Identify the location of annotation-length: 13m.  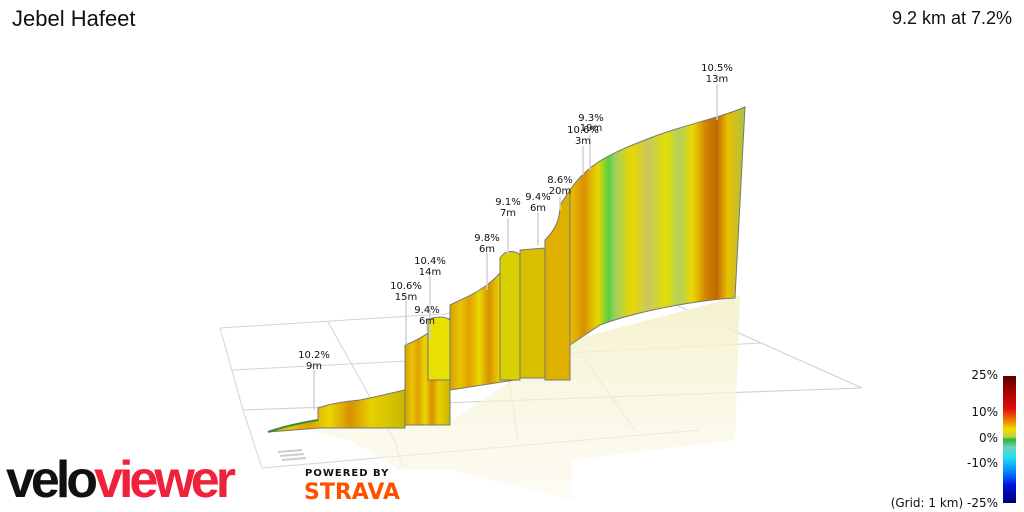
(717, 79).